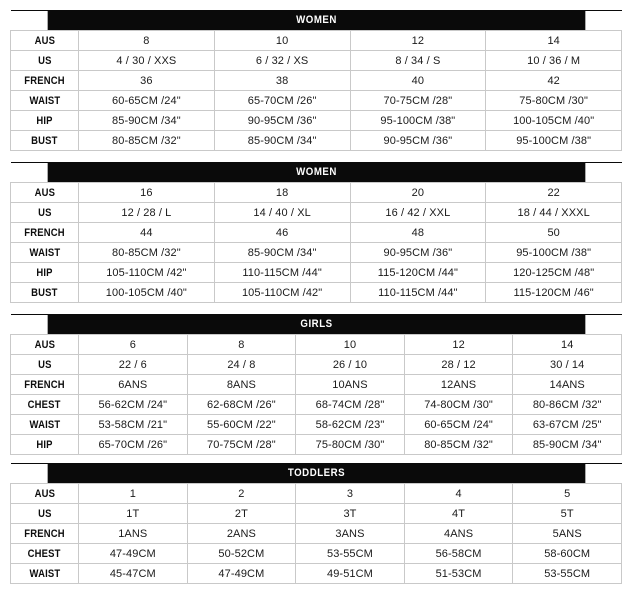 The height and width of the screenshot is (590, 630). I want to click on table-cell: 4, so click(458, 493).